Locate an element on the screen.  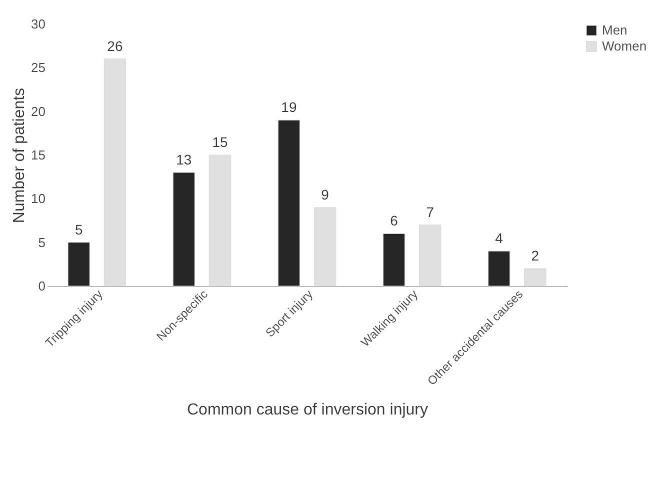
legend-label: Men is located at coordinates (615, 30).